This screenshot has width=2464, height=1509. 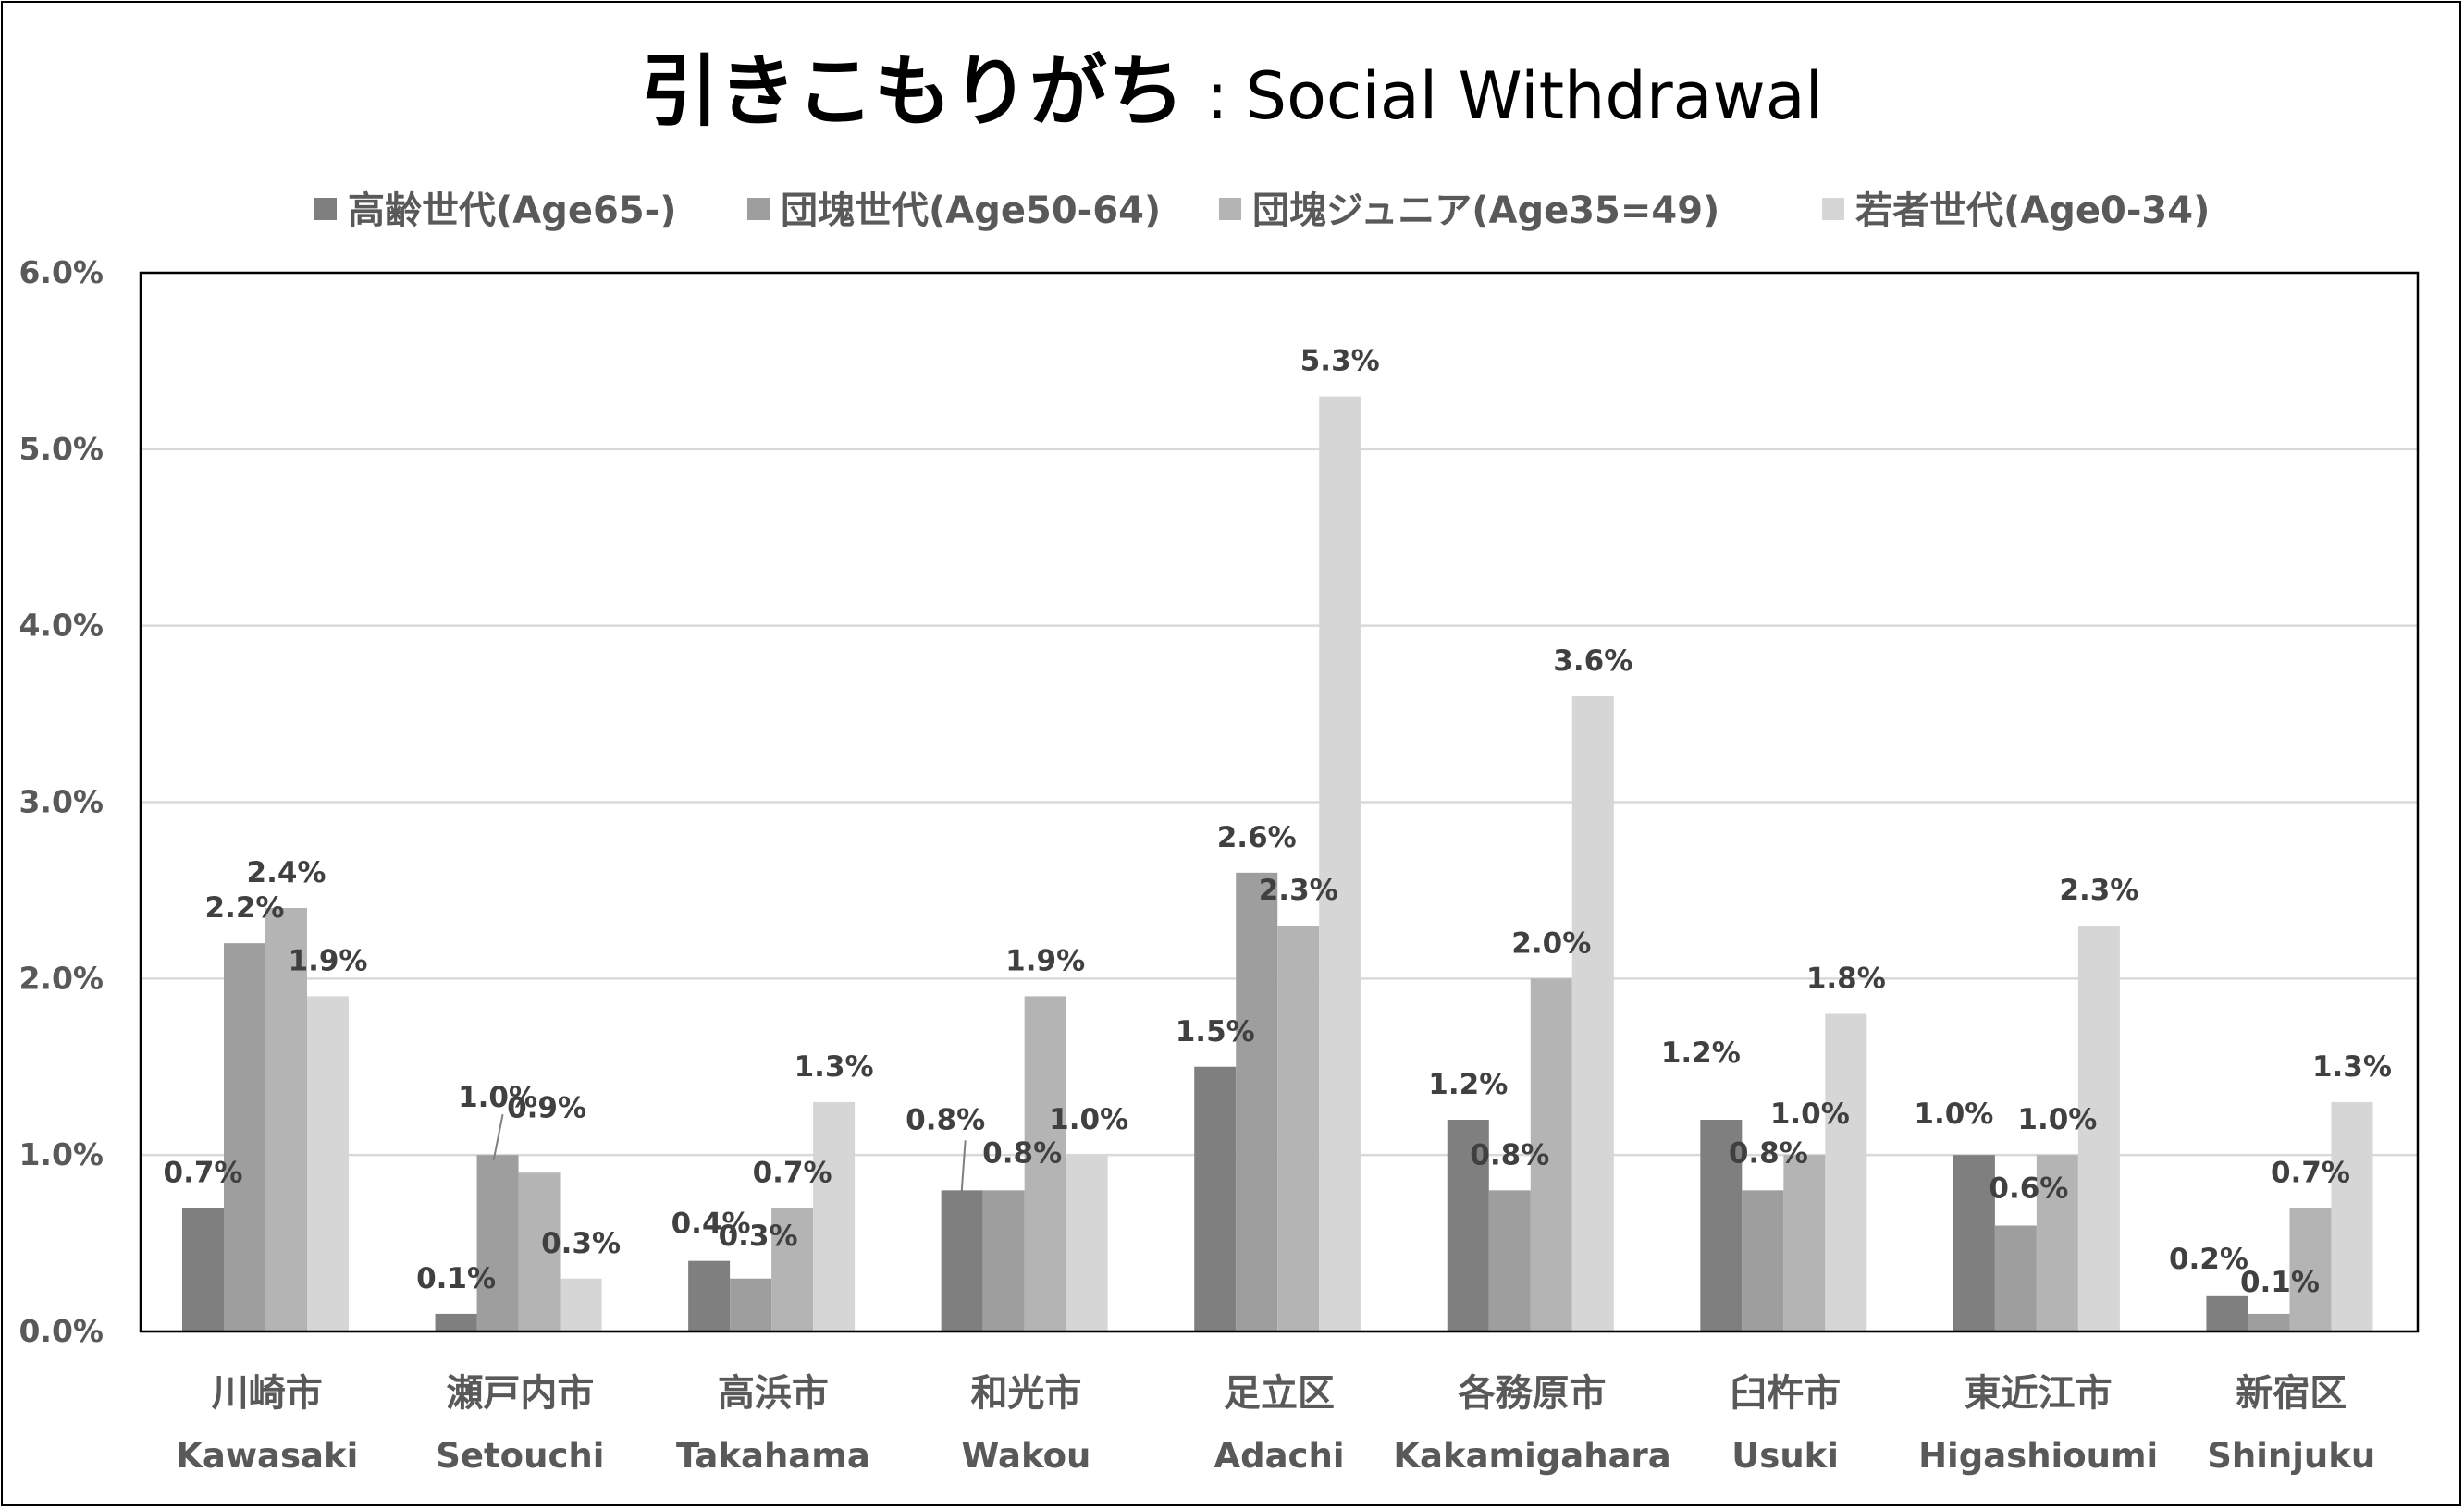 What do you see at coordinates (1280, 1394) in the screenshot?
I see `category-label-jp: 足立区` at bounding box center [1280, 1394].